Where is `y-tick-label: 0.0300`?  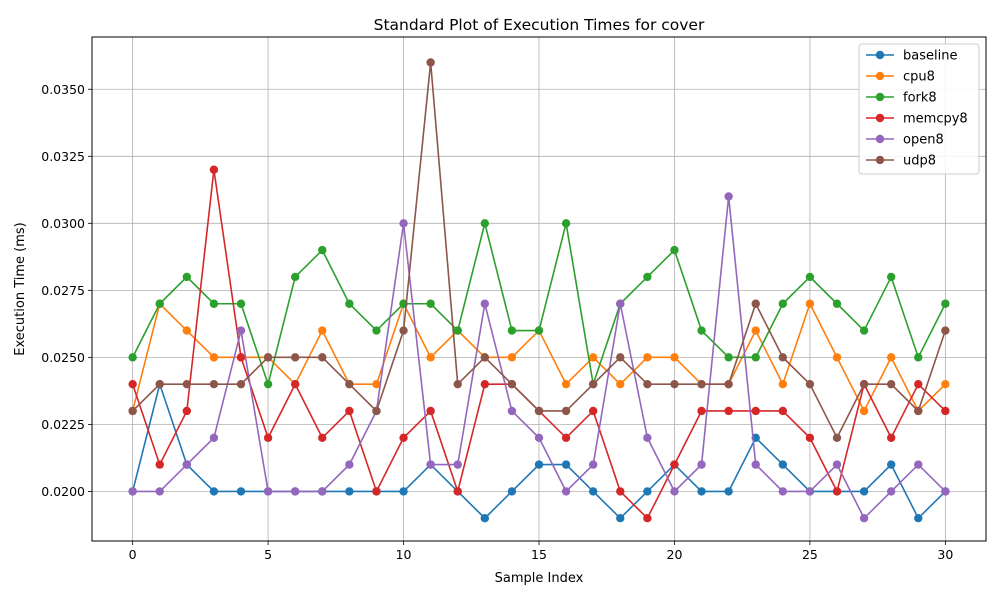 y-tick-label: 0.0300 is located at coordinates (63, 223).